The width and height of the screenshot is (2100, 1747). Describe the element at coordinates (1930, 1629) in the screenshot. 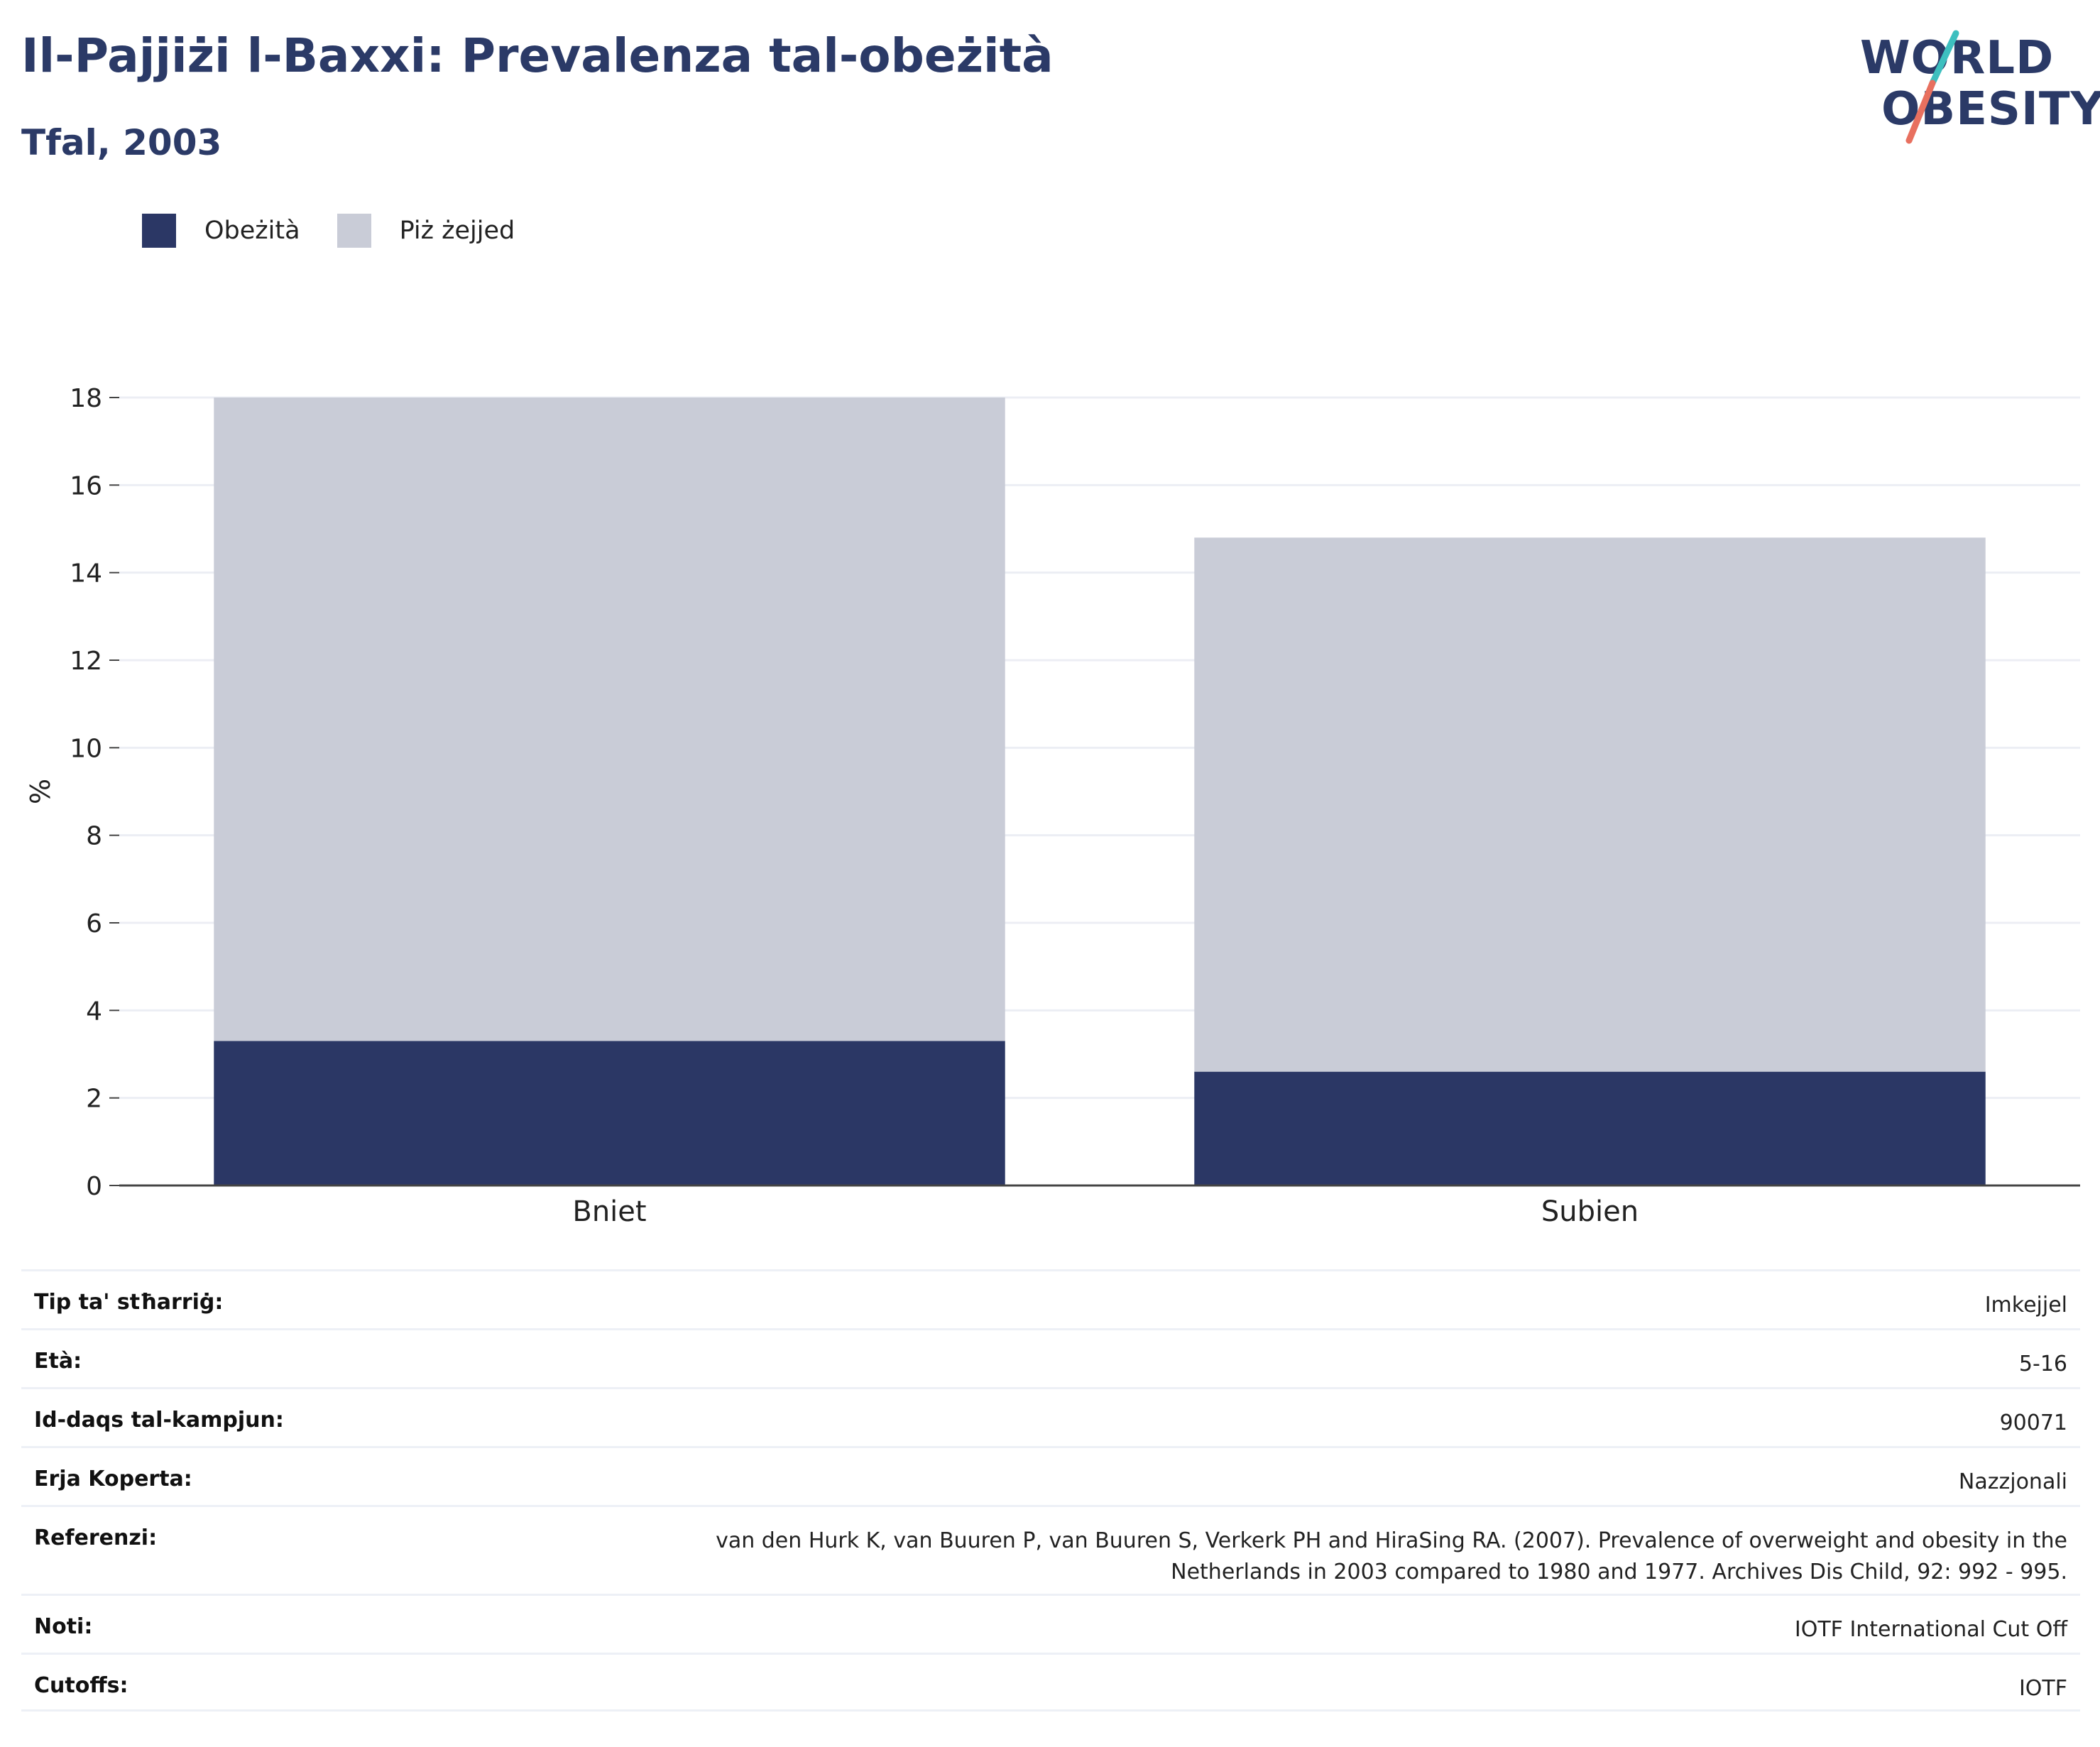

I see `info-value: IOTF International Cut Off` at that location.